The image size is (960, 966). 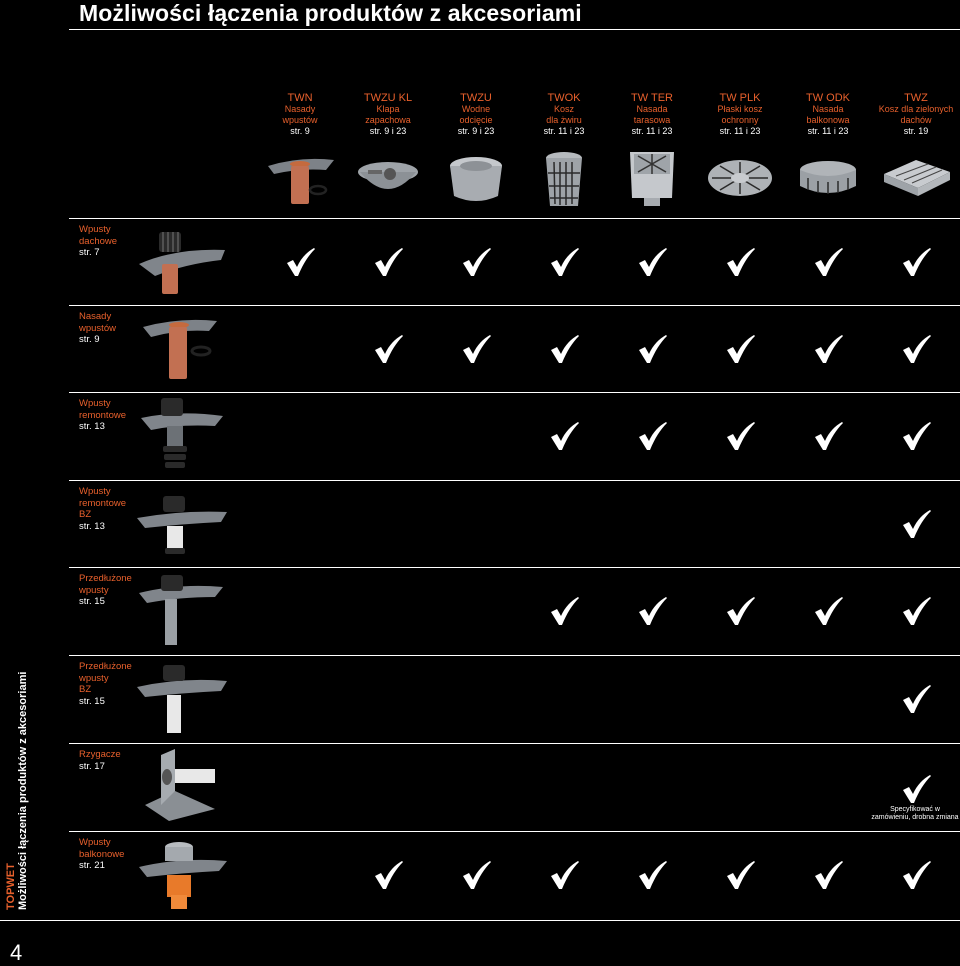 What do you see at coordinates (915, 813) in the screenshot?
I see `specification-note: Specyfikować w zamówieniu, drobna zmiana` at bounding box center [915, 813].